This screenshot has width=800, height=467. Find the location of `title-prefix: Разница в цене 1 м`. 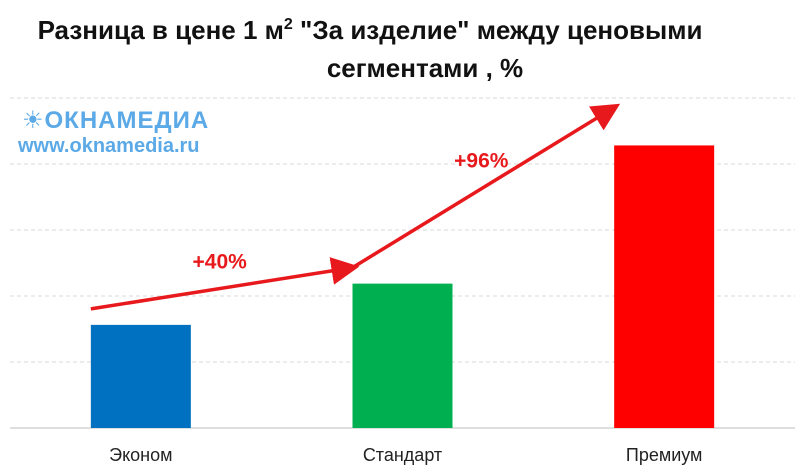

title-prefix: Разница в цене 1 м is located at coordinates (160, 30).